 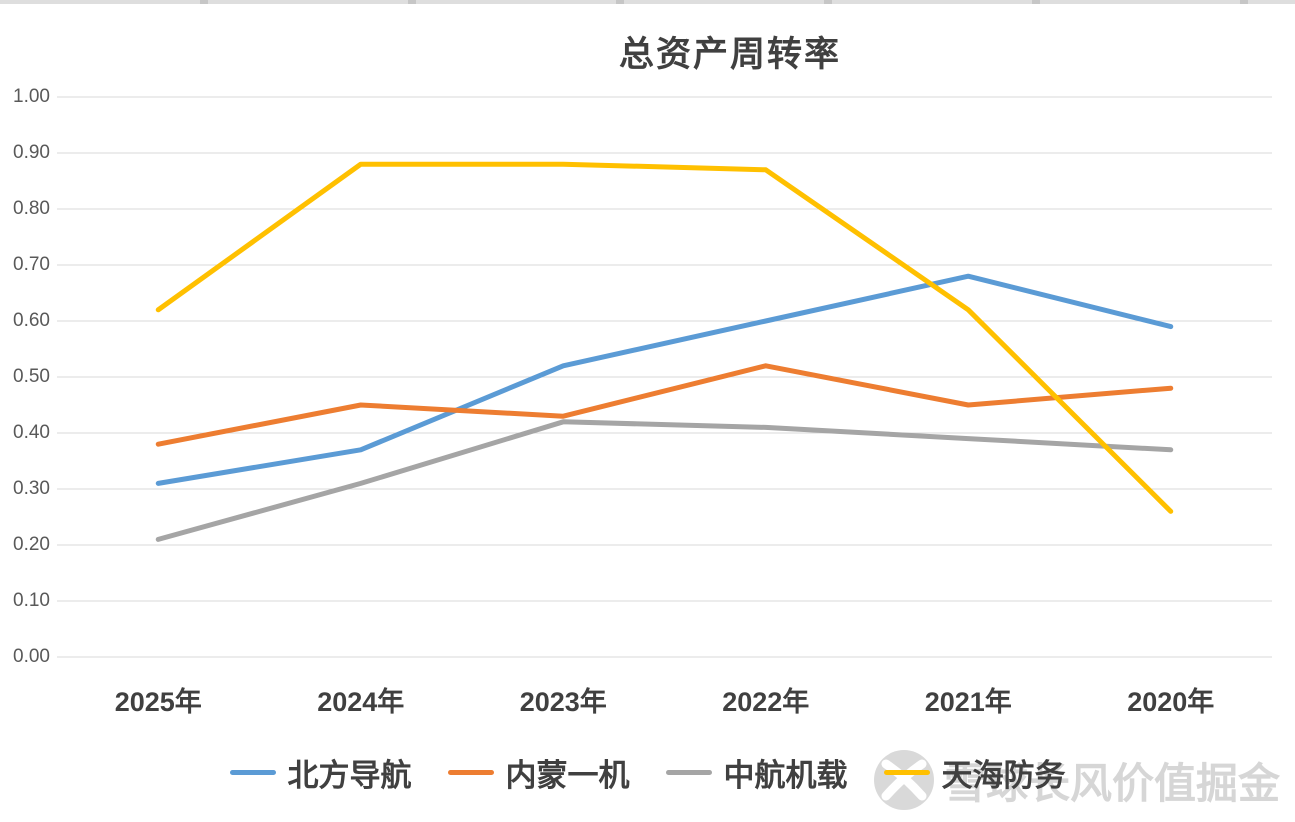 I want to click on x-tick-label: 2025年, so click(x=158, y=702).